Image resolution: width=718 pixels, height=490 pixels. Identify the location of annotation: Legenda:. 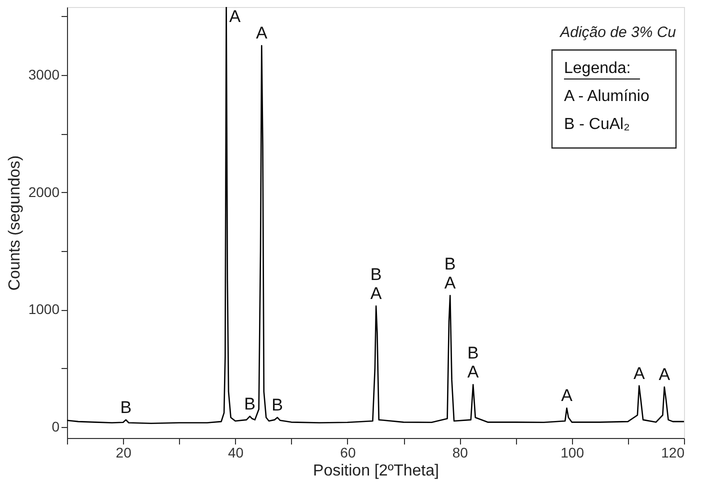
(597, 68).